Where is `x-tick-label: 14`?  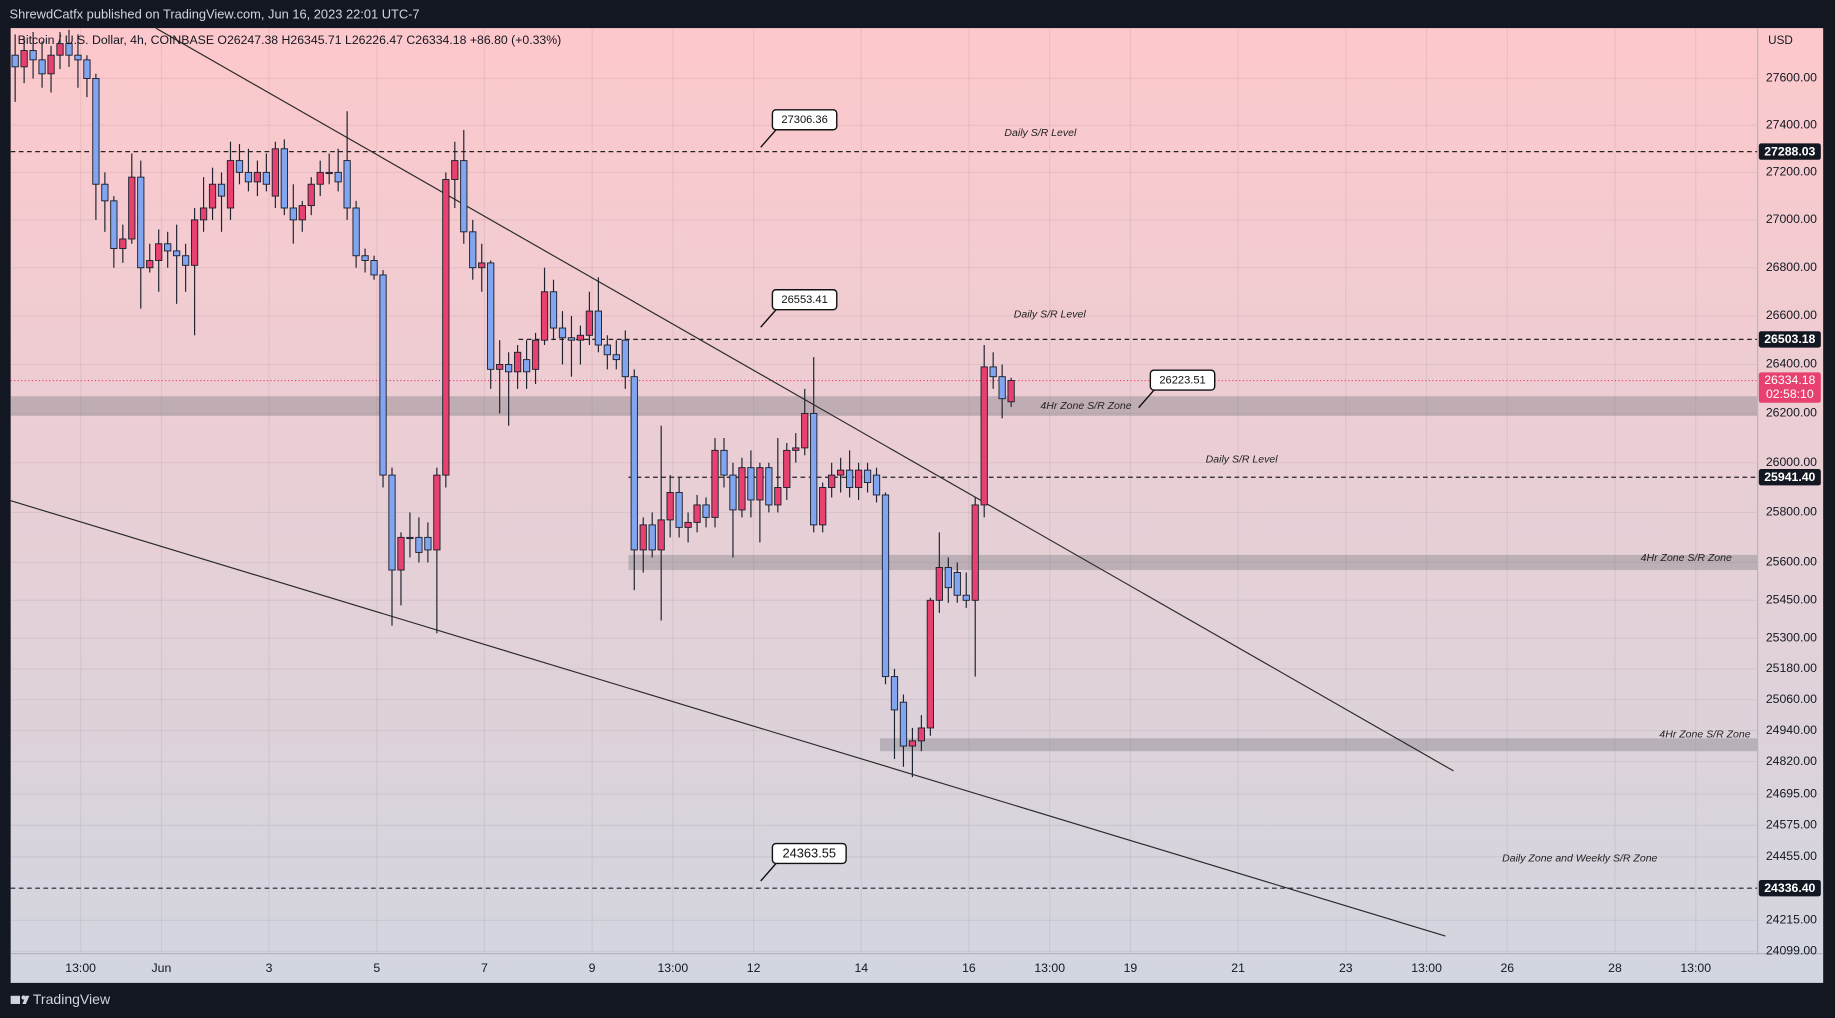
x-tick-label: 14 is located at coordinates (861, 968).